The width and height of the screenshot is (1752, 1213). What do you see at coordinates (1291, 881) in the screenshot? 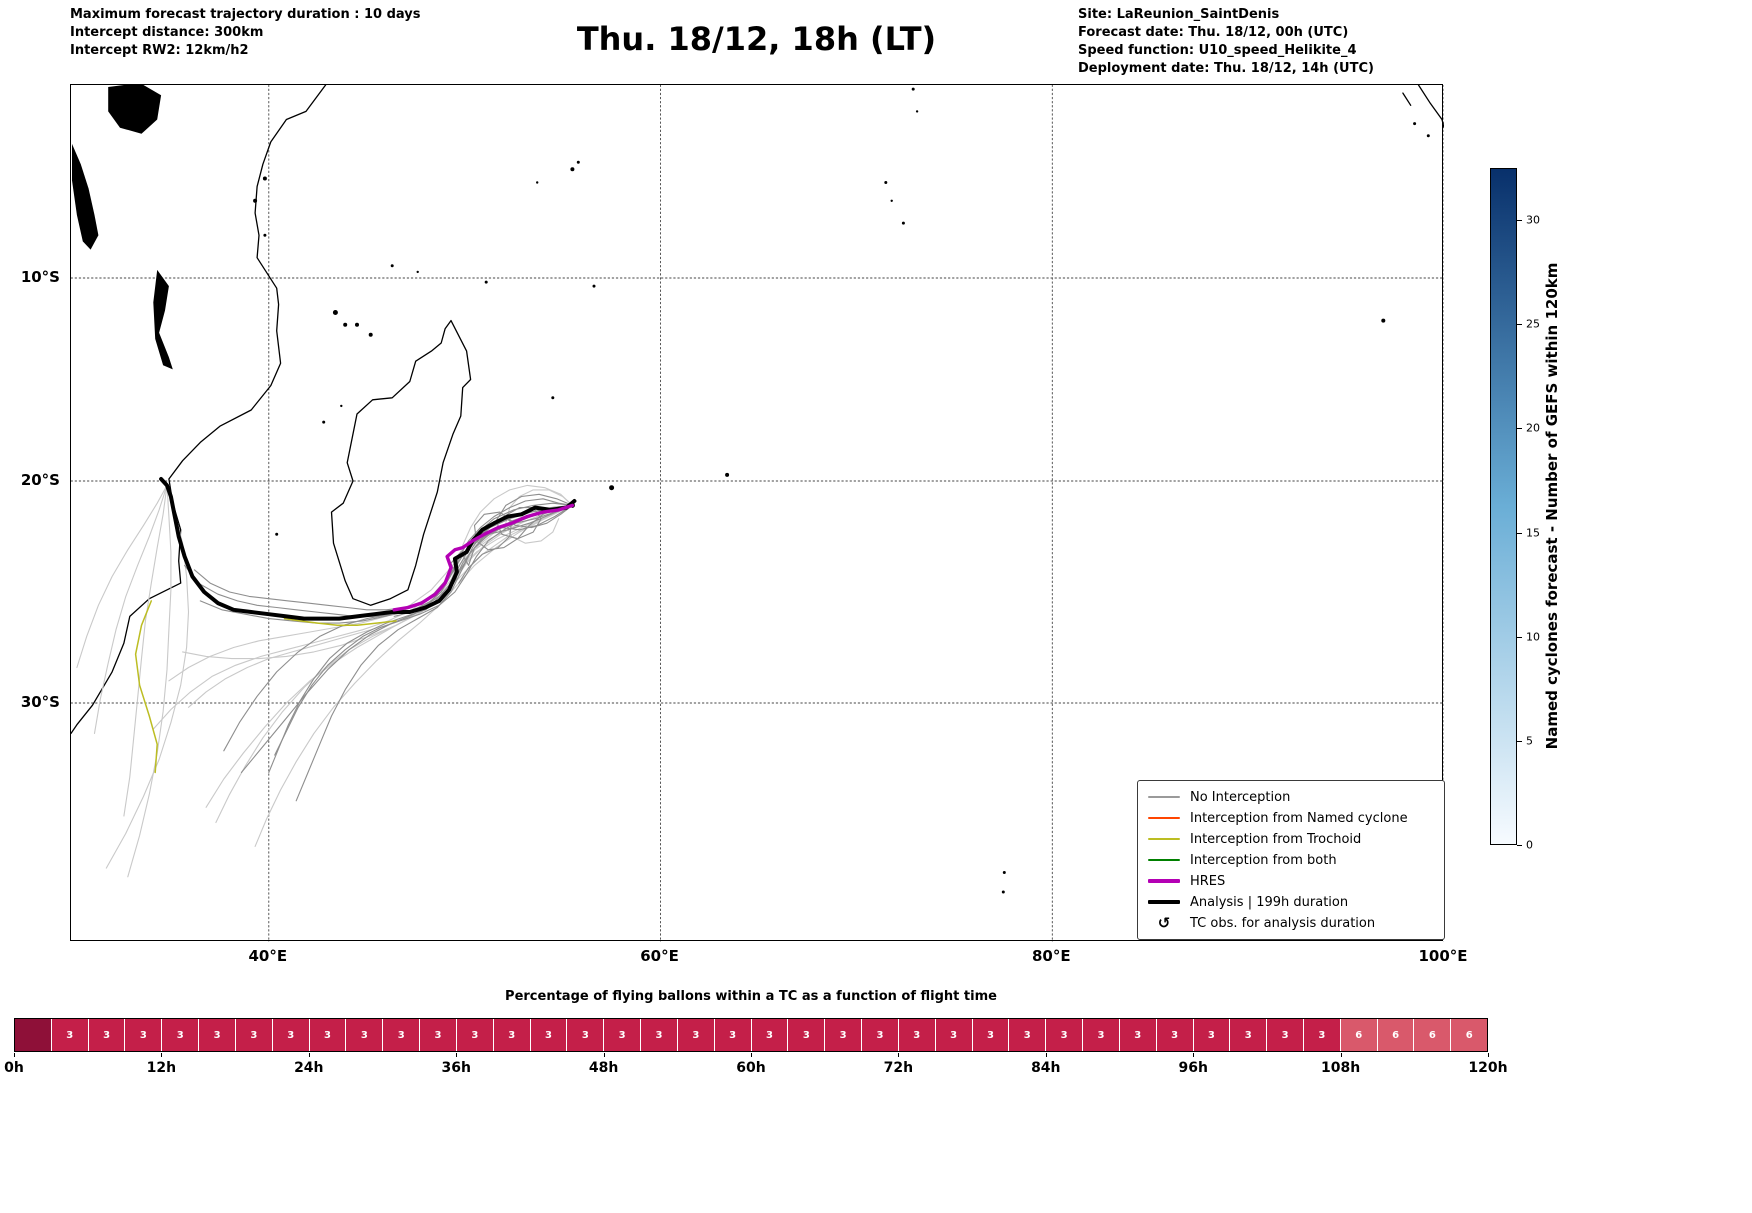
I see `legend-item-4: HRES` at bounding box center [1291, 881].